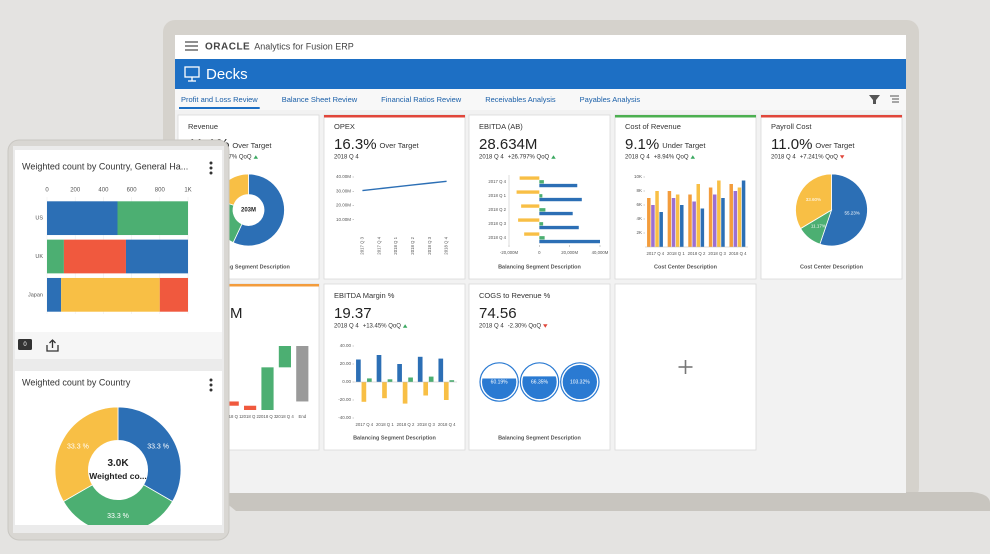  Describe the element at coordinates (685, 367) in the screenshot. I see `card` at that location.